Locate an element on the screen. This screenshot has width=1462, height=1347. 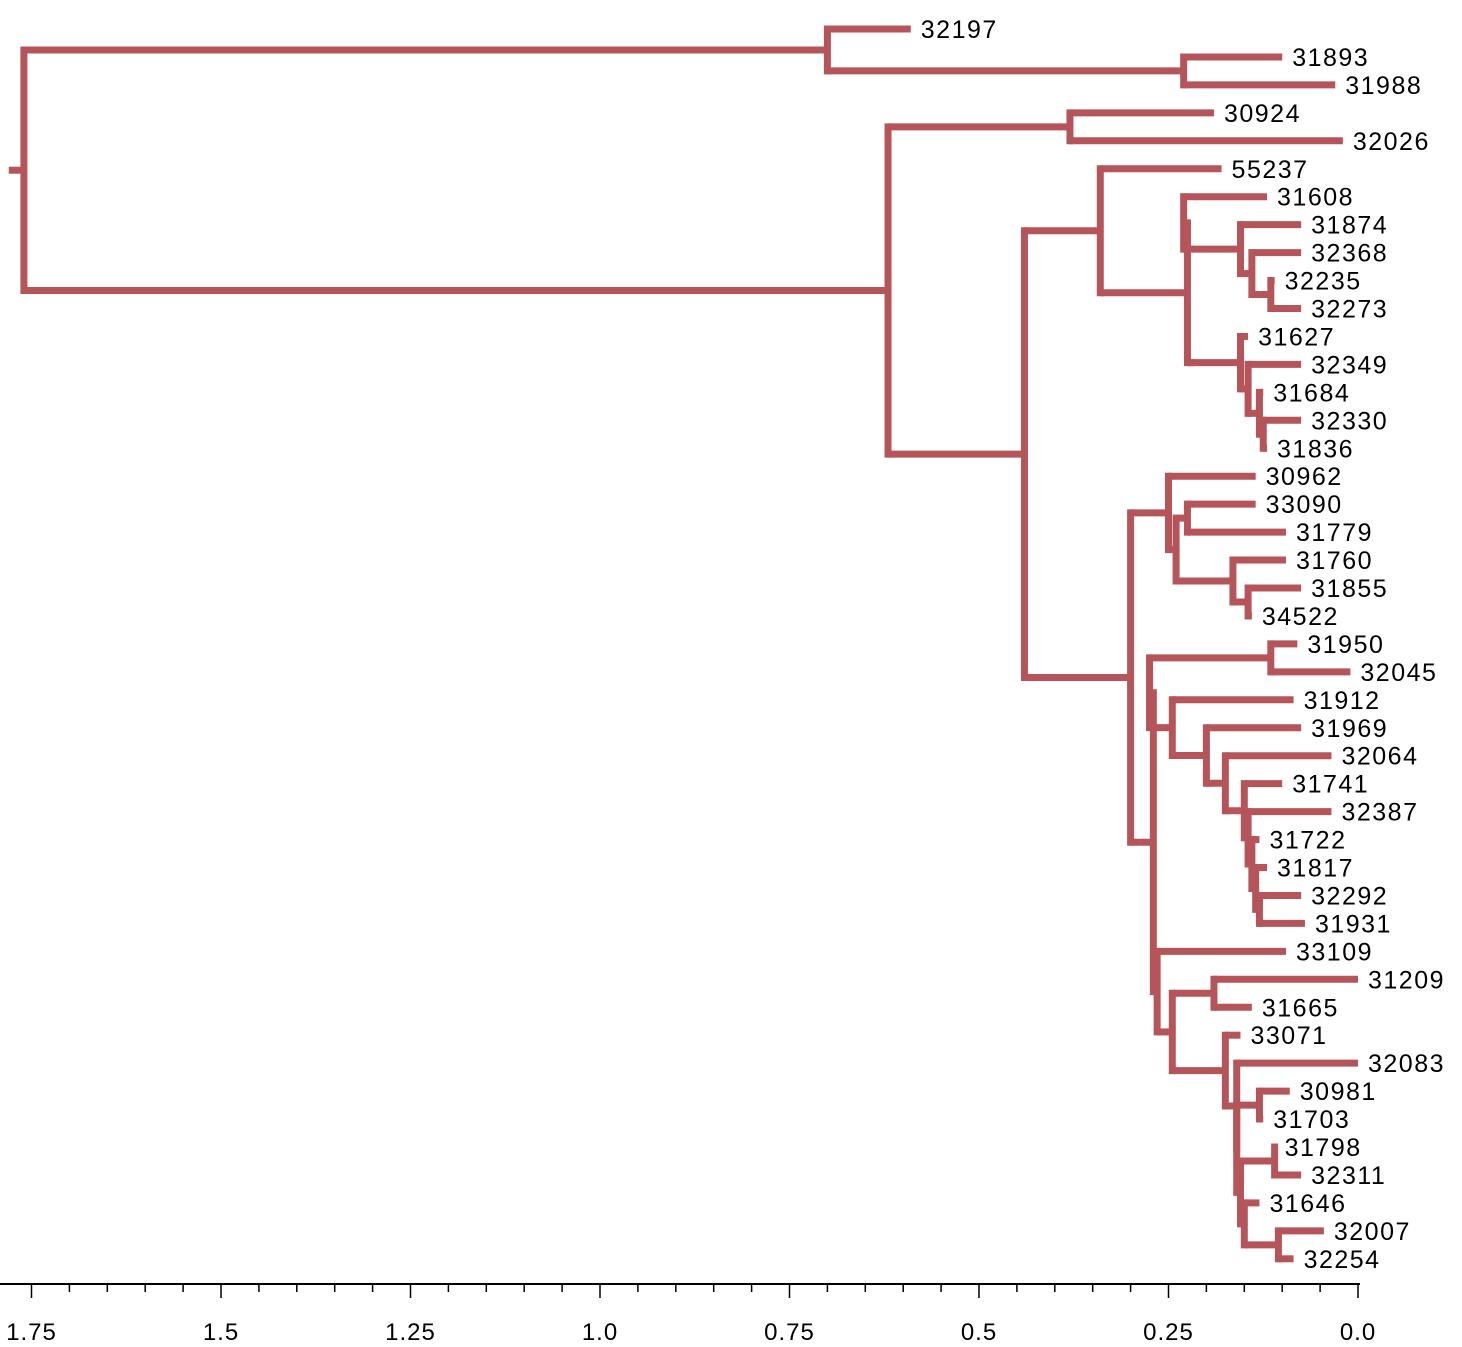
leaf-label-31893: 31893 is located at coordinates (1330, 58).